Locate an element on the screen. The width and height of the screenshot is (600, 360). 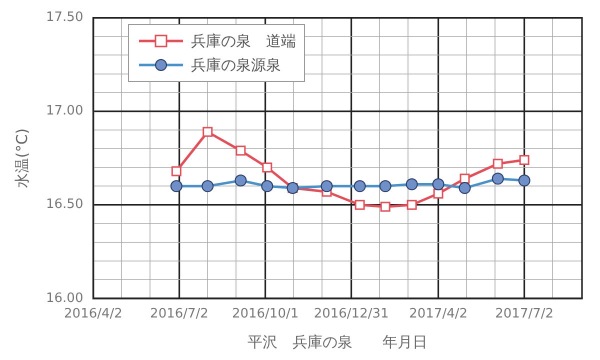
x-tick-label: 2016/7/2 is located at coordinates (179, 314).